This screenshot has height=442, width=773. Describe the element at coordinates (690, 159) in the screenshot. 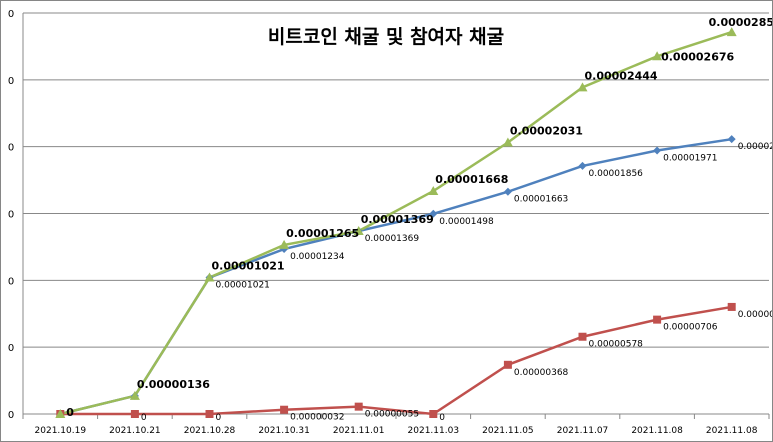

I see `data-label: 0.00001971` at that location.